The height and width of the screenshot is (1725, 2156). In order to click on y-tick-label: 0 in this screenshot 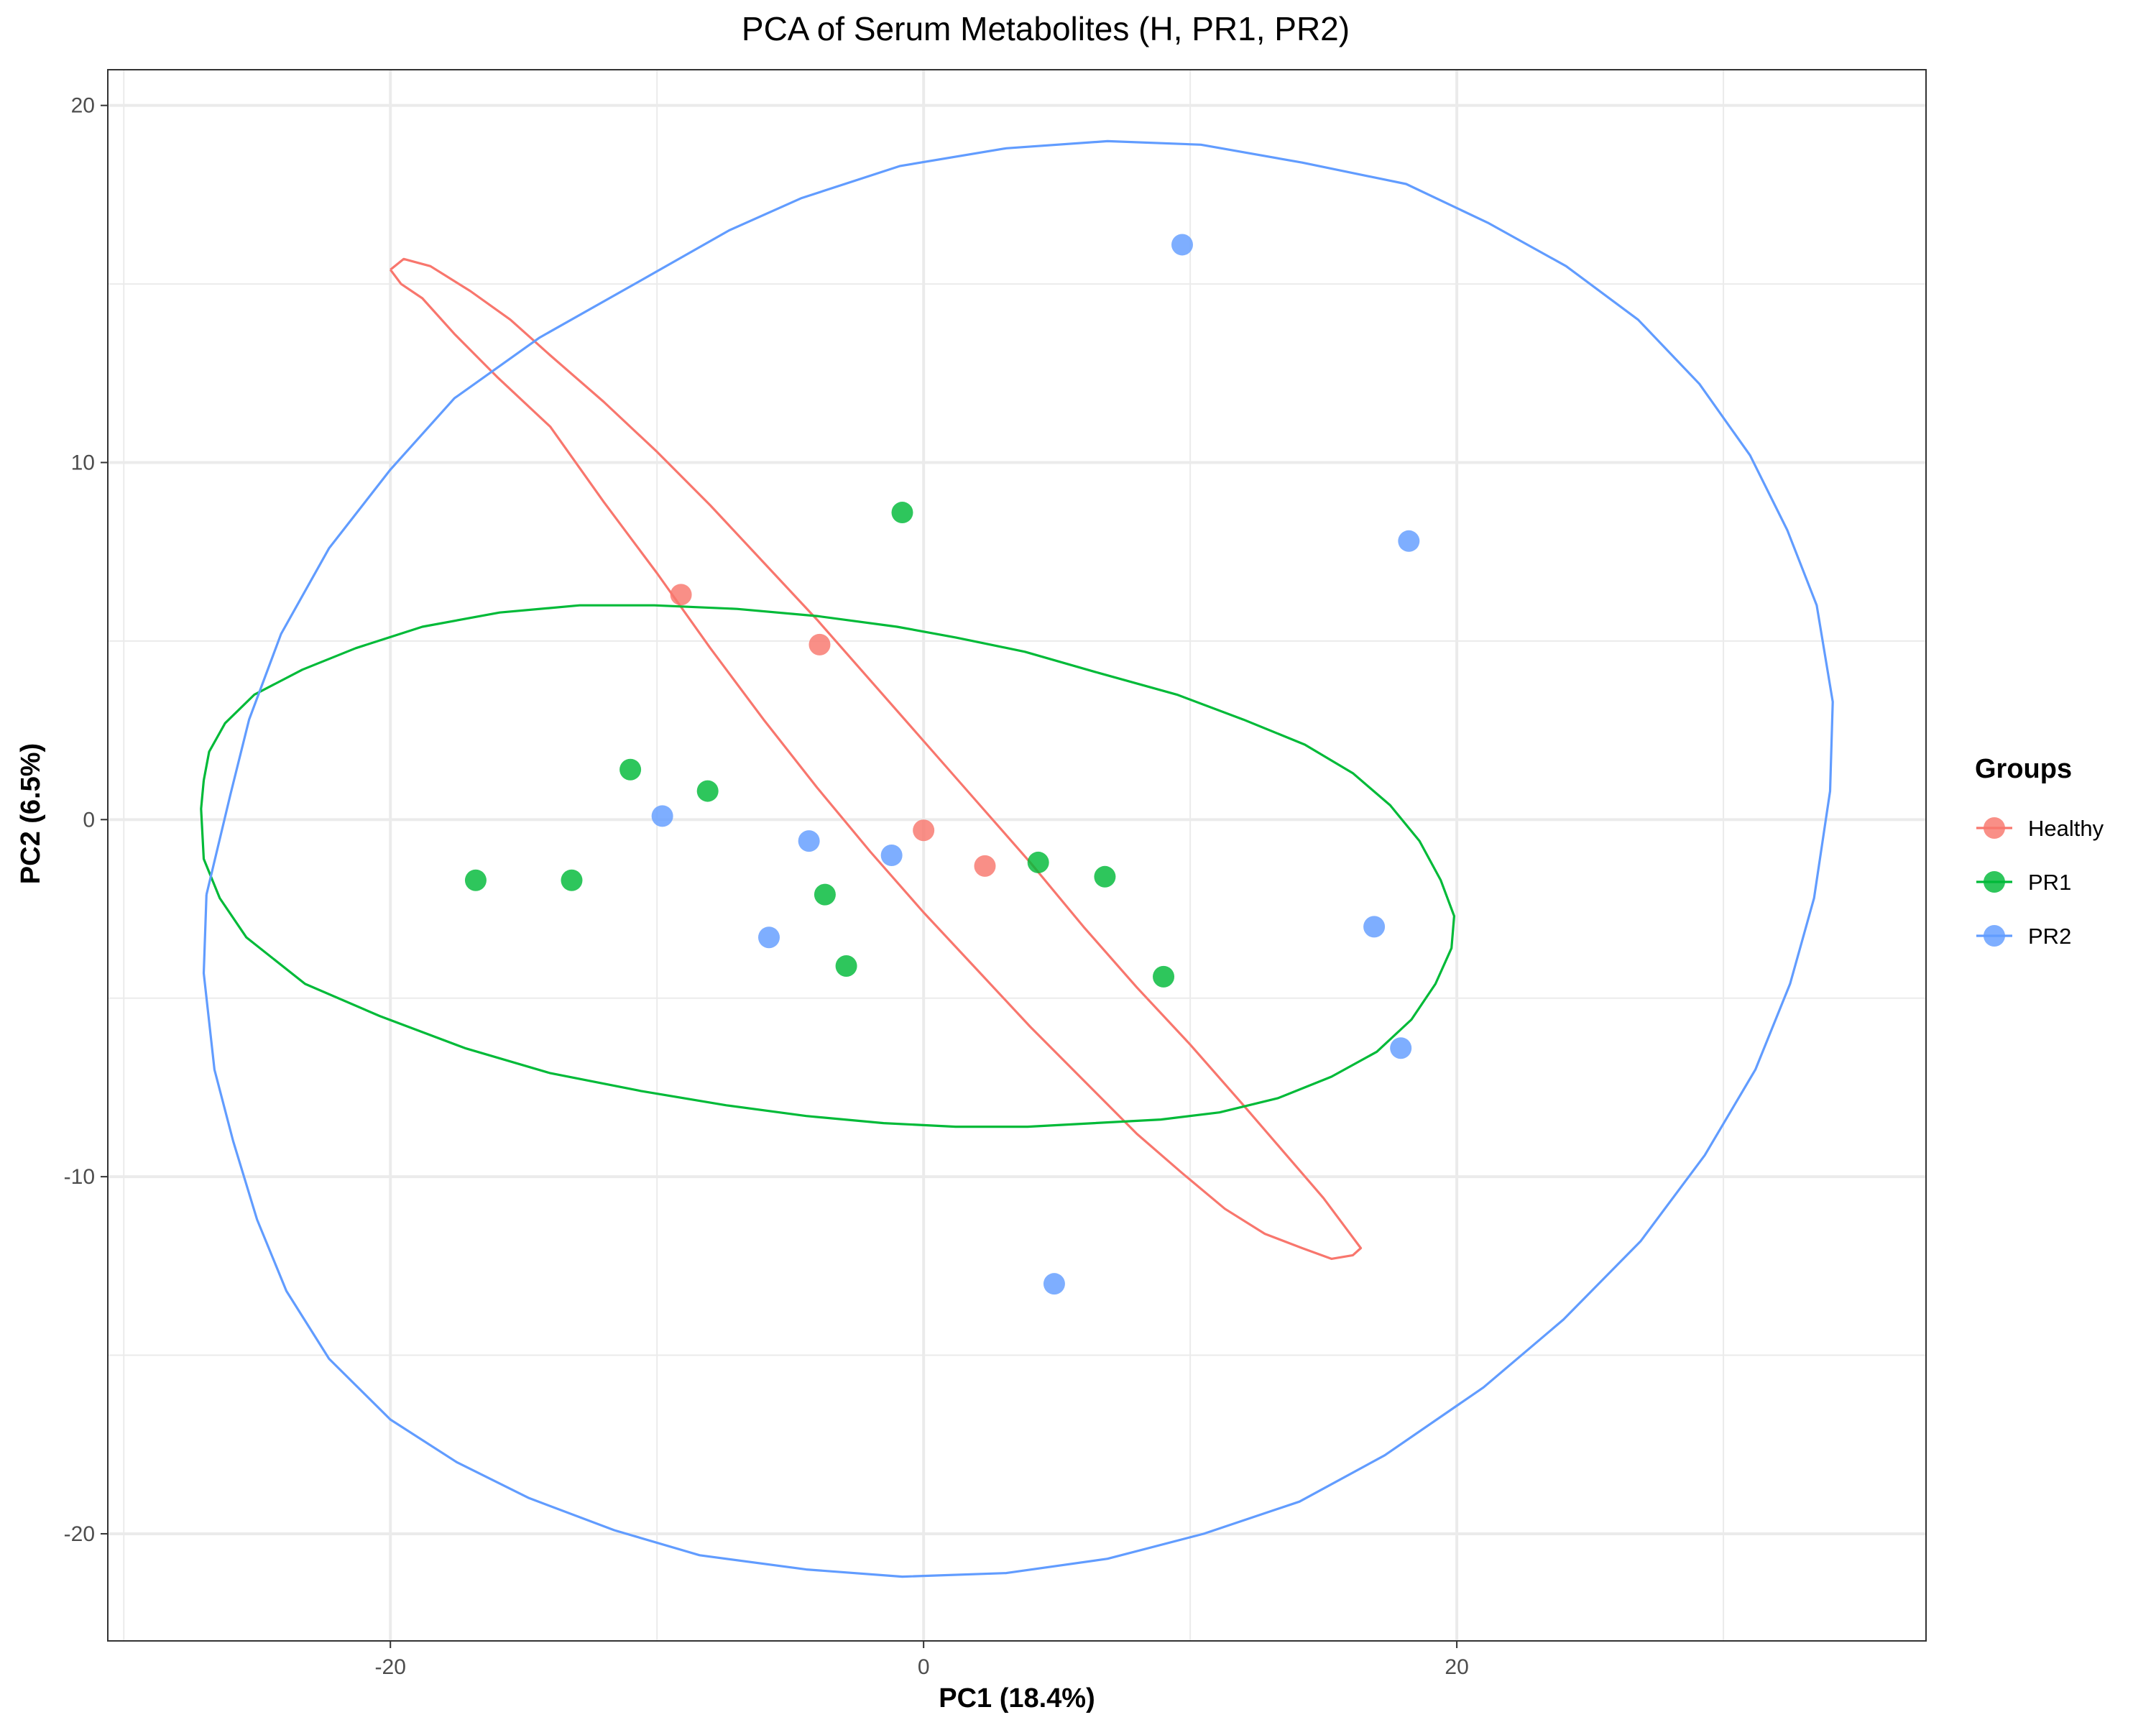, I will do `click(89, 820)`.